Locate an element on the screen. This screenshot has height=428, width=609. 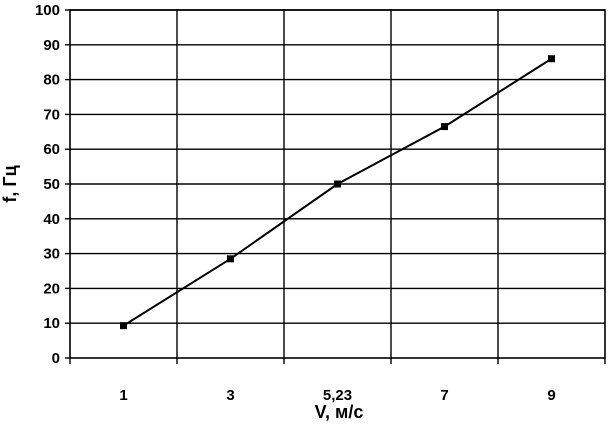
x-tick-label: 5,23 is located at coordinates (337, 395).